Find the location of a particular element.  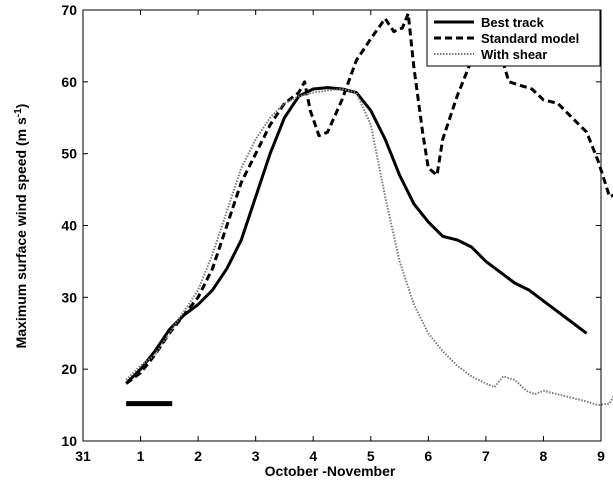

y-tick-label: 70 is located at coordinates (69, 10).